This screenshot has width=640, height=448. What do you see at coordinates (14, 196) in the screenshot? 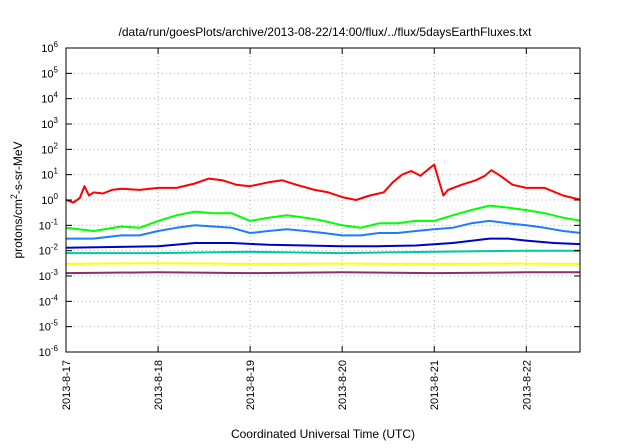
I see `y-axis-label-sup: 2` at bounding box center [14, 196].